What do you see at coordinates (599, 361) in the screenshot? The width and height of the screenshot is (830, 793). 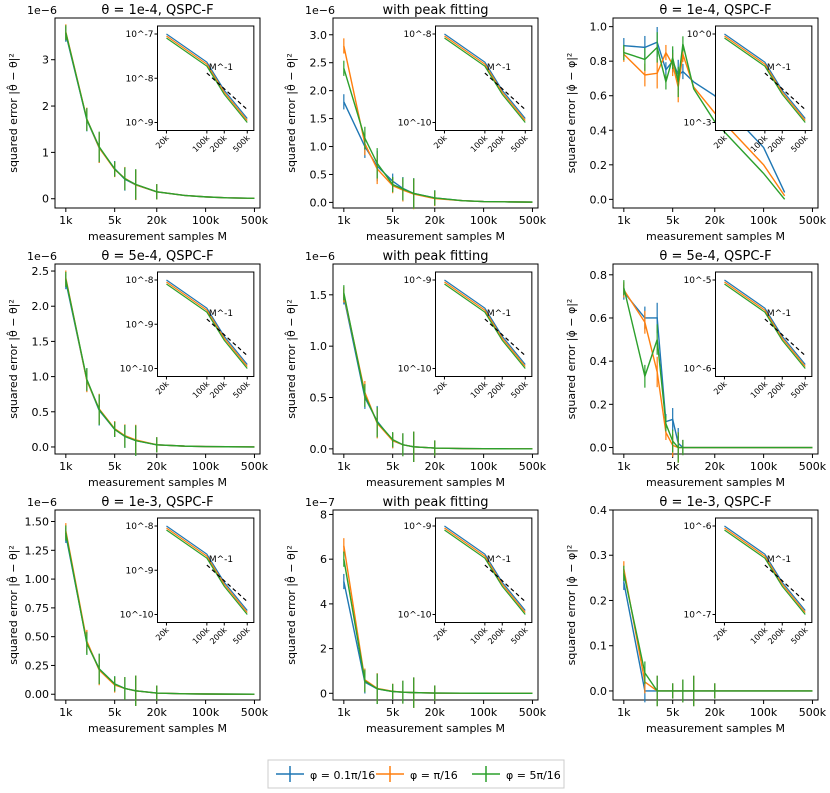 I see `y-tick-label: 0.4` at bounding box center [599, 361].